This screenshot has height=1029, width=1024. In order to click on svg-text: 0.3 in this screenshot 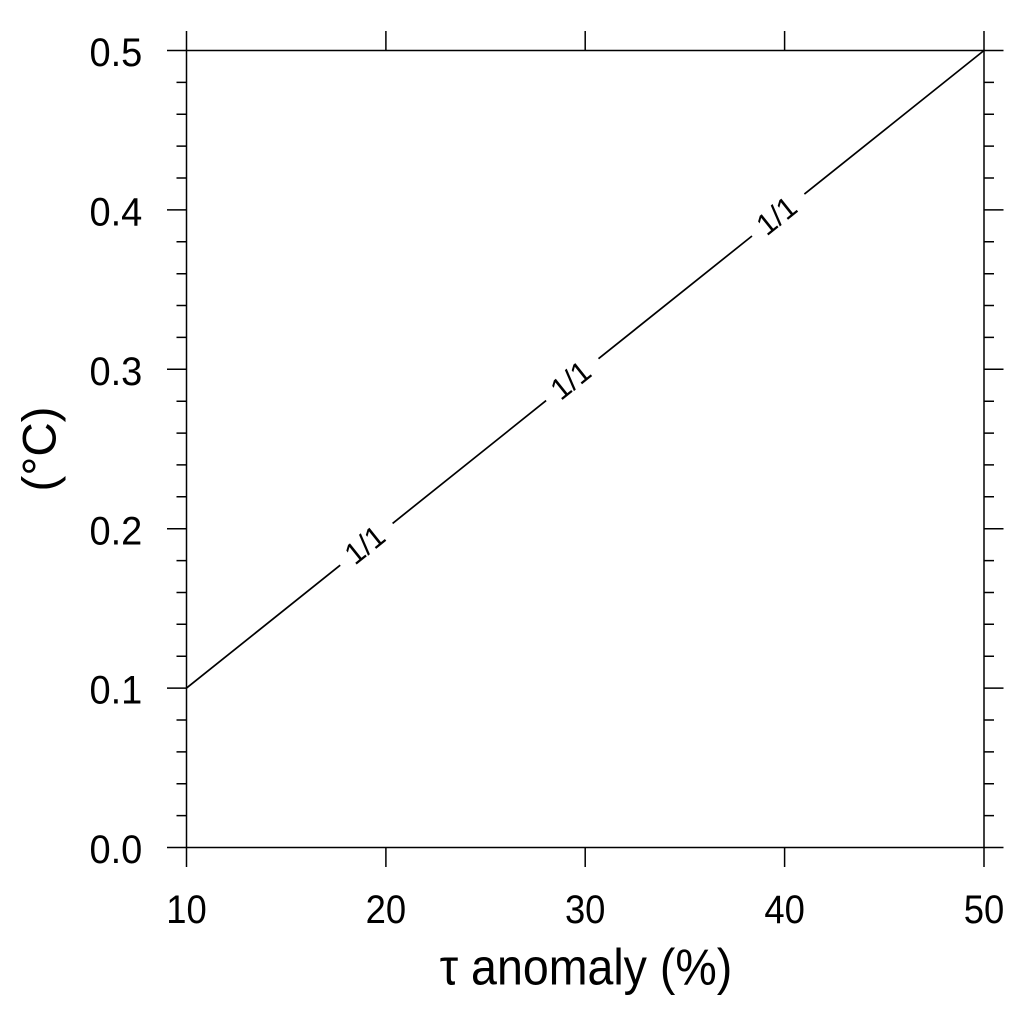, I will do `click(116, 372)`.